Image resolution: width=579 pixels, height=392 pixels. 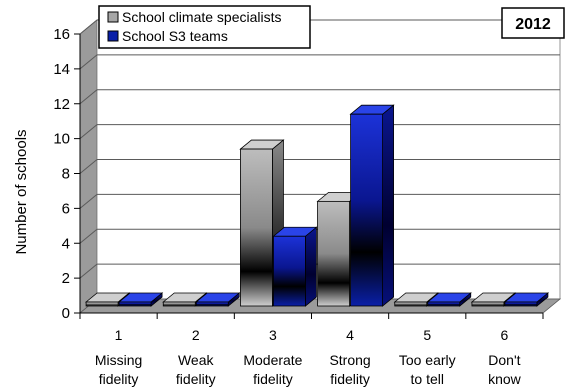 I want to click on y-axis-ticks: 0 2 4 6 8 10 12 14 16, so click(x=67, y=174).